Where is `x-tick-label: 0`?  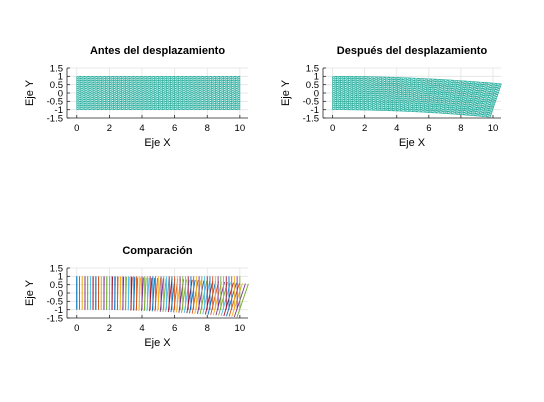
x-tick-label: 0 is located at coordinates (76, 128).